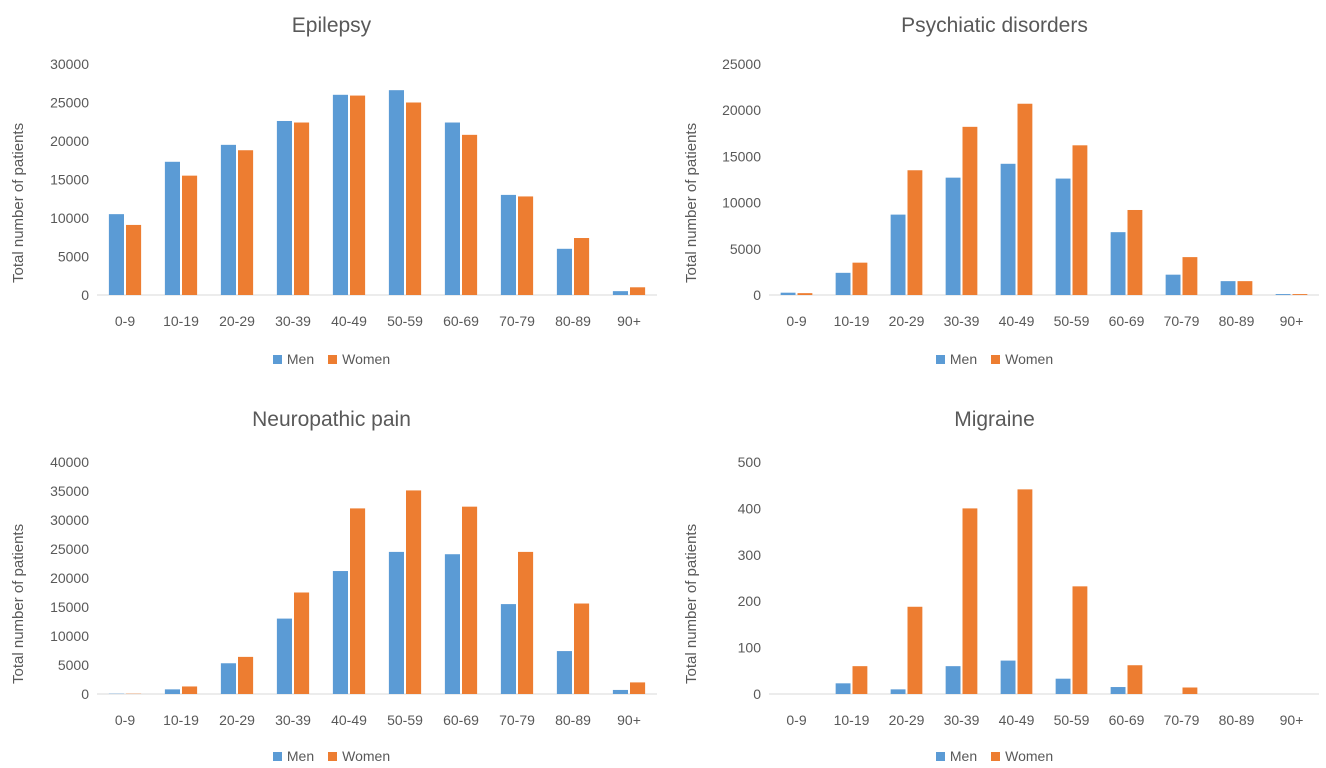 The image size is (1326, 768). What do you see at coordinates (331, 25) in the screenshot?
I see `chart-title: Epilepsy` at bounding box center [331, 25].